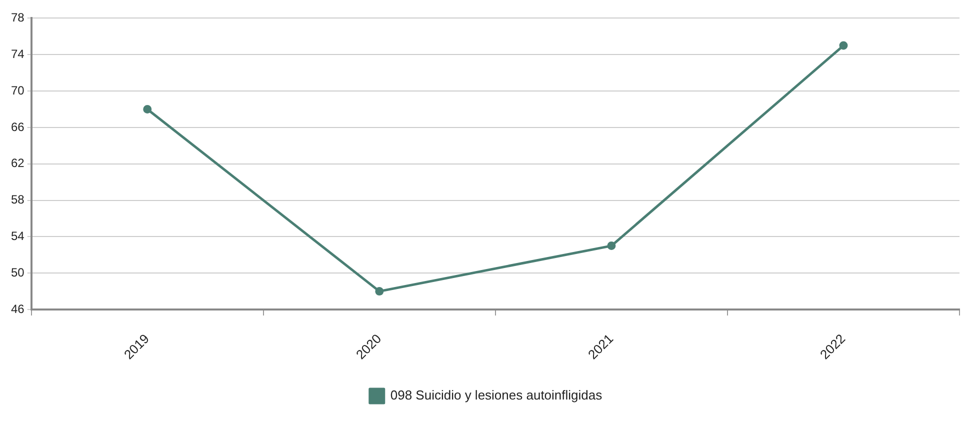  Describe the element at coordinates (17, 127) in the screenshot. I see `y-tick-label: 66` at that location.